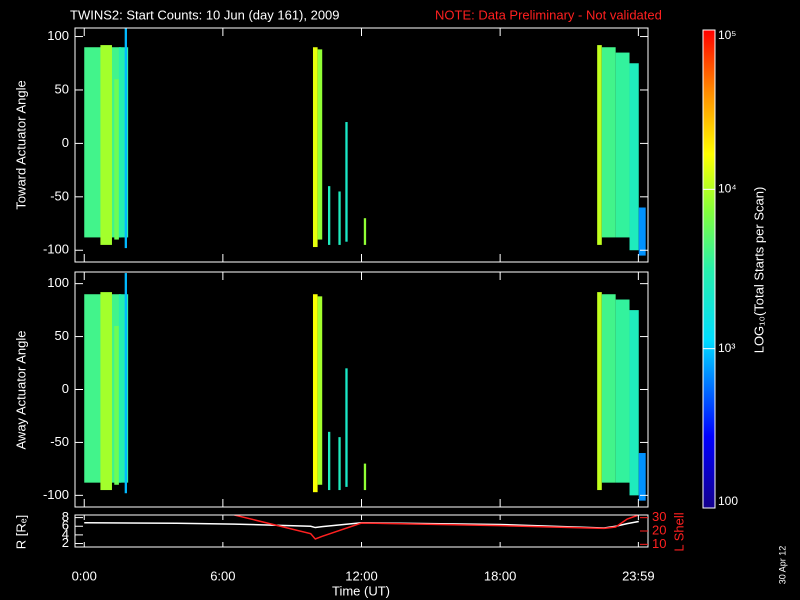  I want to click on y-tick-label: 8, so click(65, 516).